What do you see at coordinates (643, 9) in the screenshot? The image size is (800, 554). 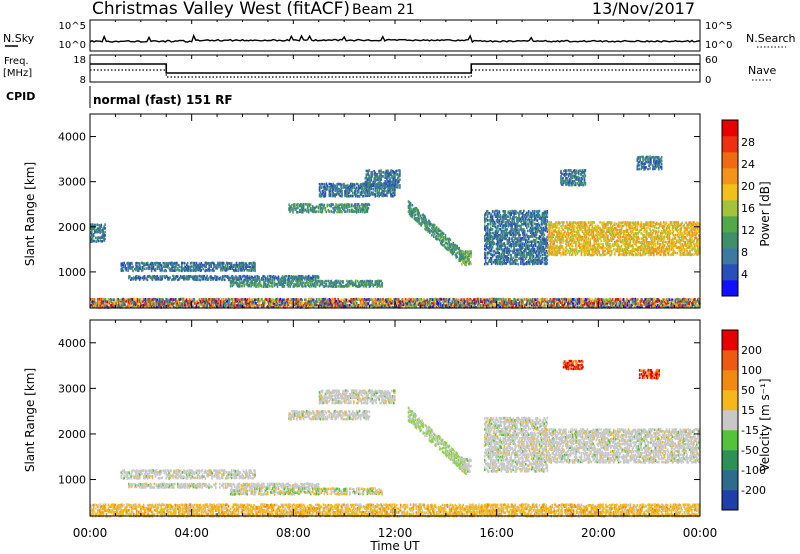 I see `date-label: 13/Nov/2017` at bounding box center [643, 9].